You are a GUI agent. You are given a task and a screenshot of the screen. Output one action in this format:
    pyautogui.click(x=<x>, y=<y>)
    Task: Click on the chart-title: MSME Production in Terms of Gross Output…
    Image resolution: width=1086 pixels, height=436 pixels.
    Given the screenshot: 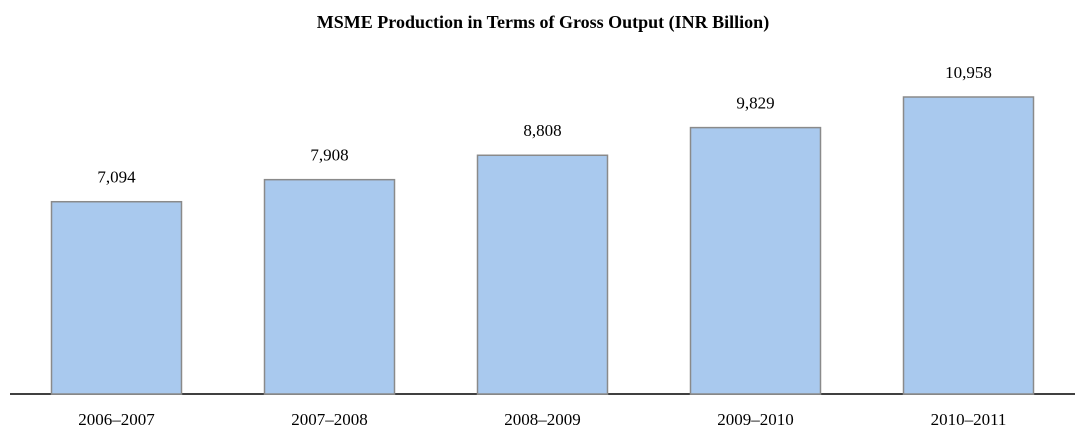 What is the action you would take?
    pyautogui.click(x=543, y=22)
    